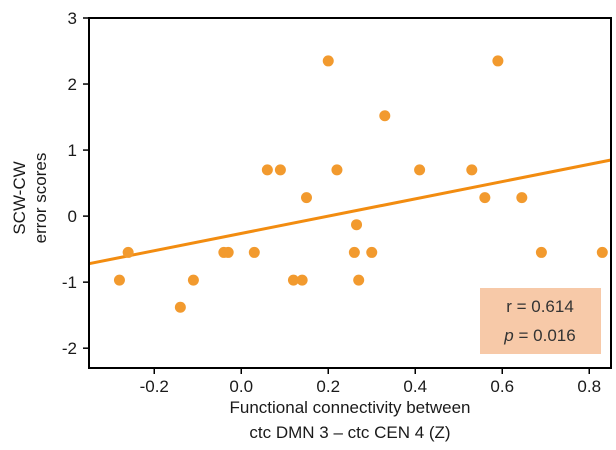 The height and width of the screenshot is (450, 616). Describe the element at coordinates (72, 18) in the screenshot. I see `y-tick-label: 3` at that location.